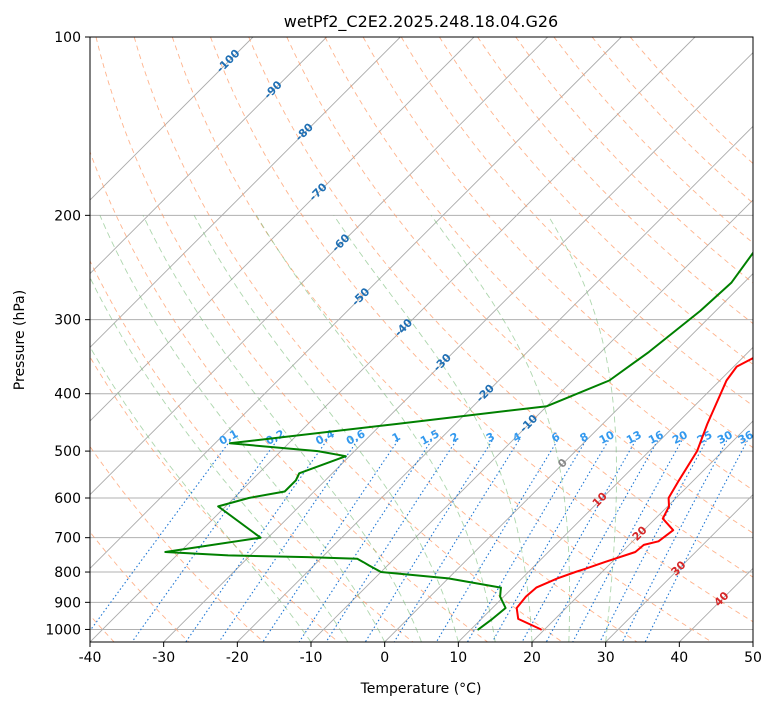 This screenshot has height=708, width=775. What do you see at coordinates (67, 334) in the screenshot?
I see `y-axis: 100 200 300 400 500 600 700 800 900 1000` at bounding box center [67, 334].